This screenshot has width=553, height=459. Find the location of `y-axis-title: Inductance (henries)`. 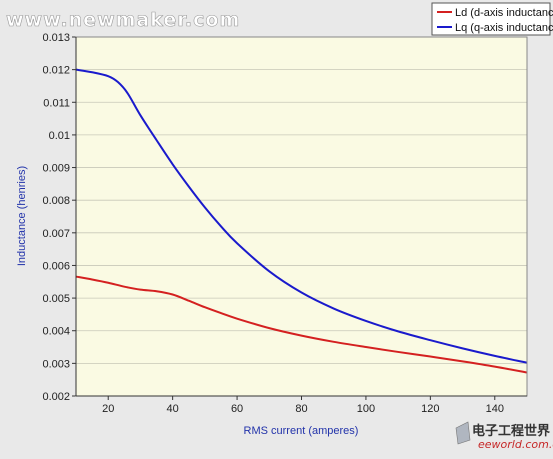

y-axis-title: Inductance (henries) is located at coordinates (22, 216).